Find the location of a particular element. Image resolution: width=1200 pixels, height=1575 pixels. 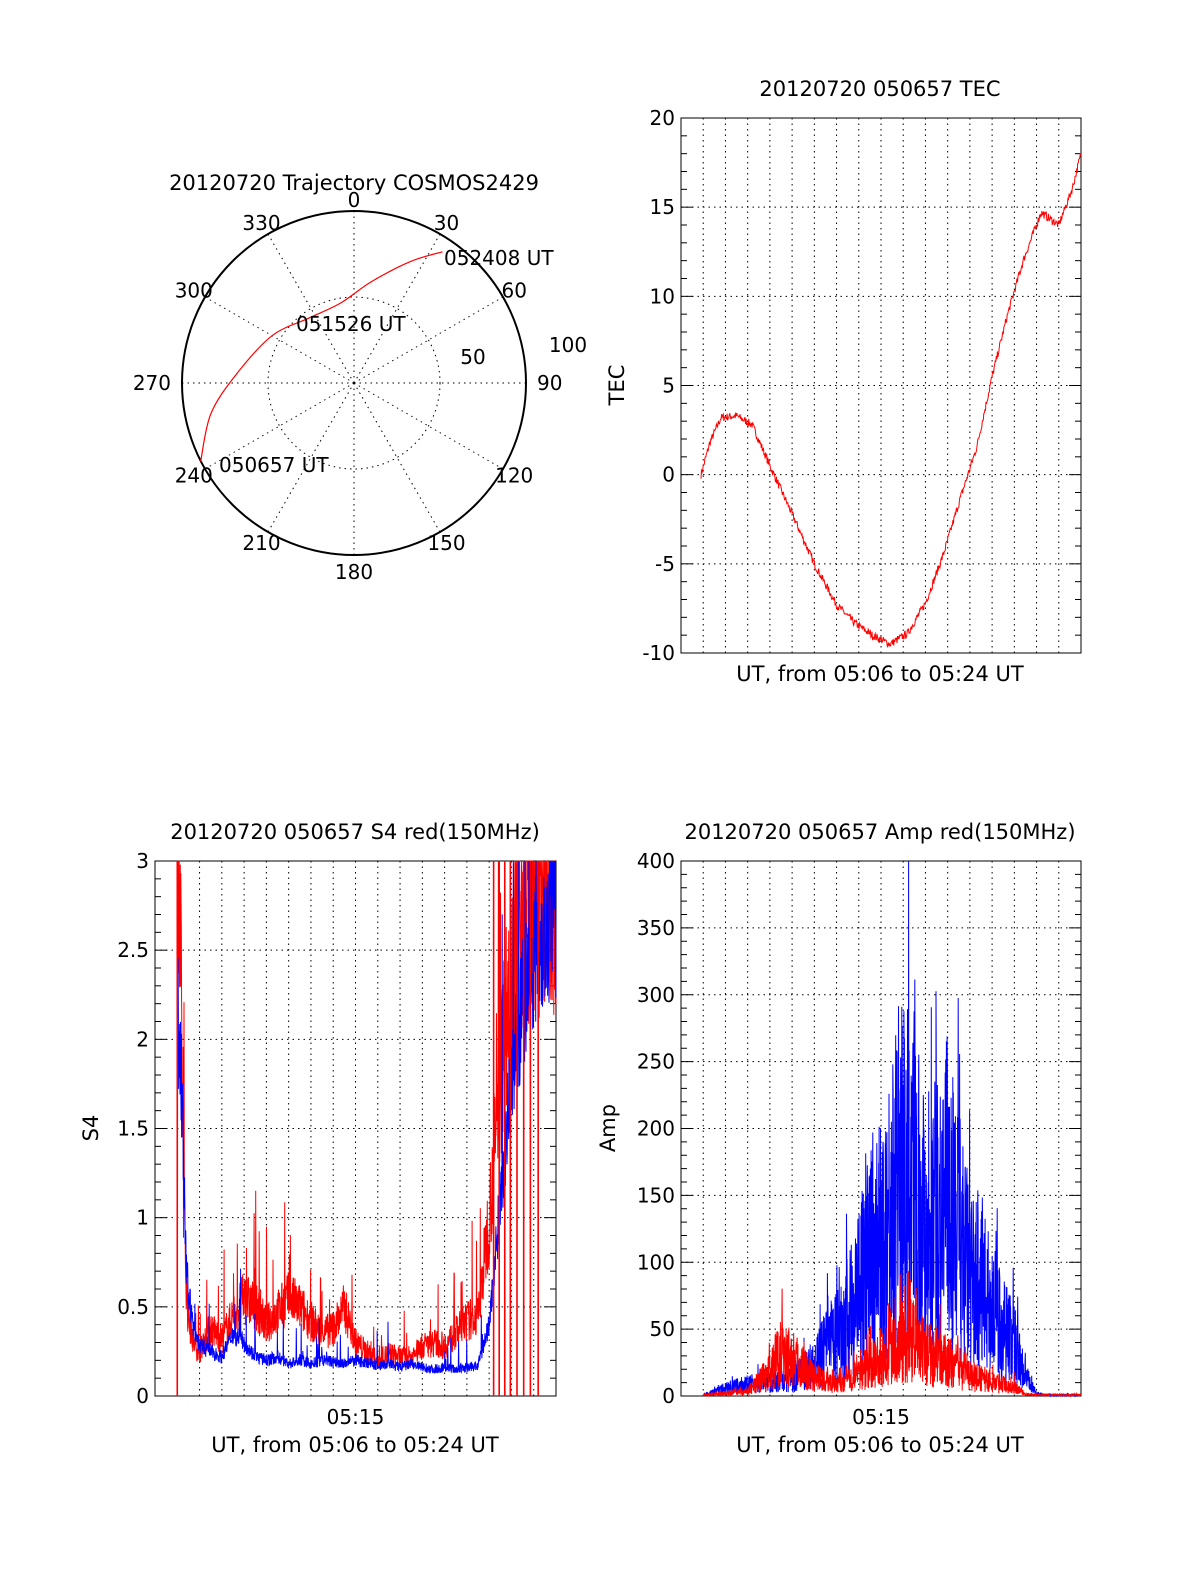

s4-x-axis-label: UT, from 05:06 to 05:24 UT is located at coordinates (355, 1445).